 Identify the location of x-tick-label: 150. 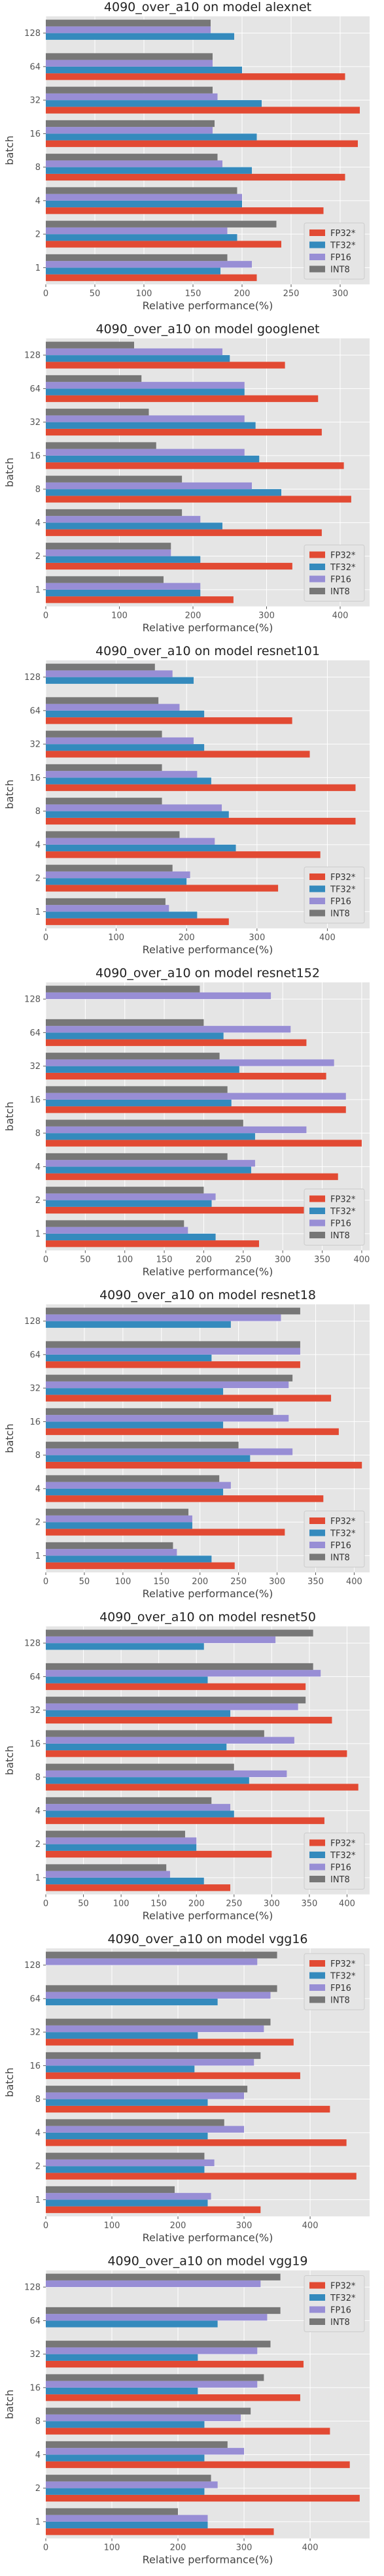
(193, 294).